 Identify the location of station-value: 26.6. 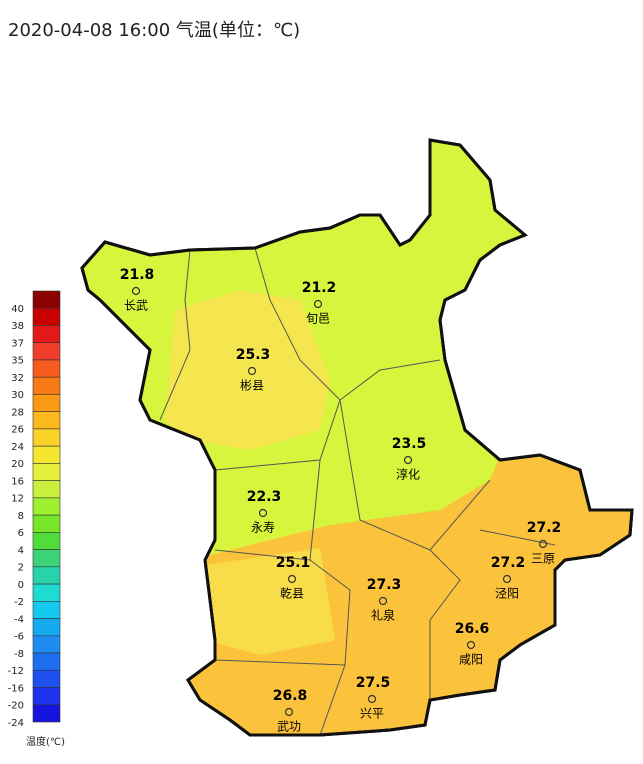
(472, 629).